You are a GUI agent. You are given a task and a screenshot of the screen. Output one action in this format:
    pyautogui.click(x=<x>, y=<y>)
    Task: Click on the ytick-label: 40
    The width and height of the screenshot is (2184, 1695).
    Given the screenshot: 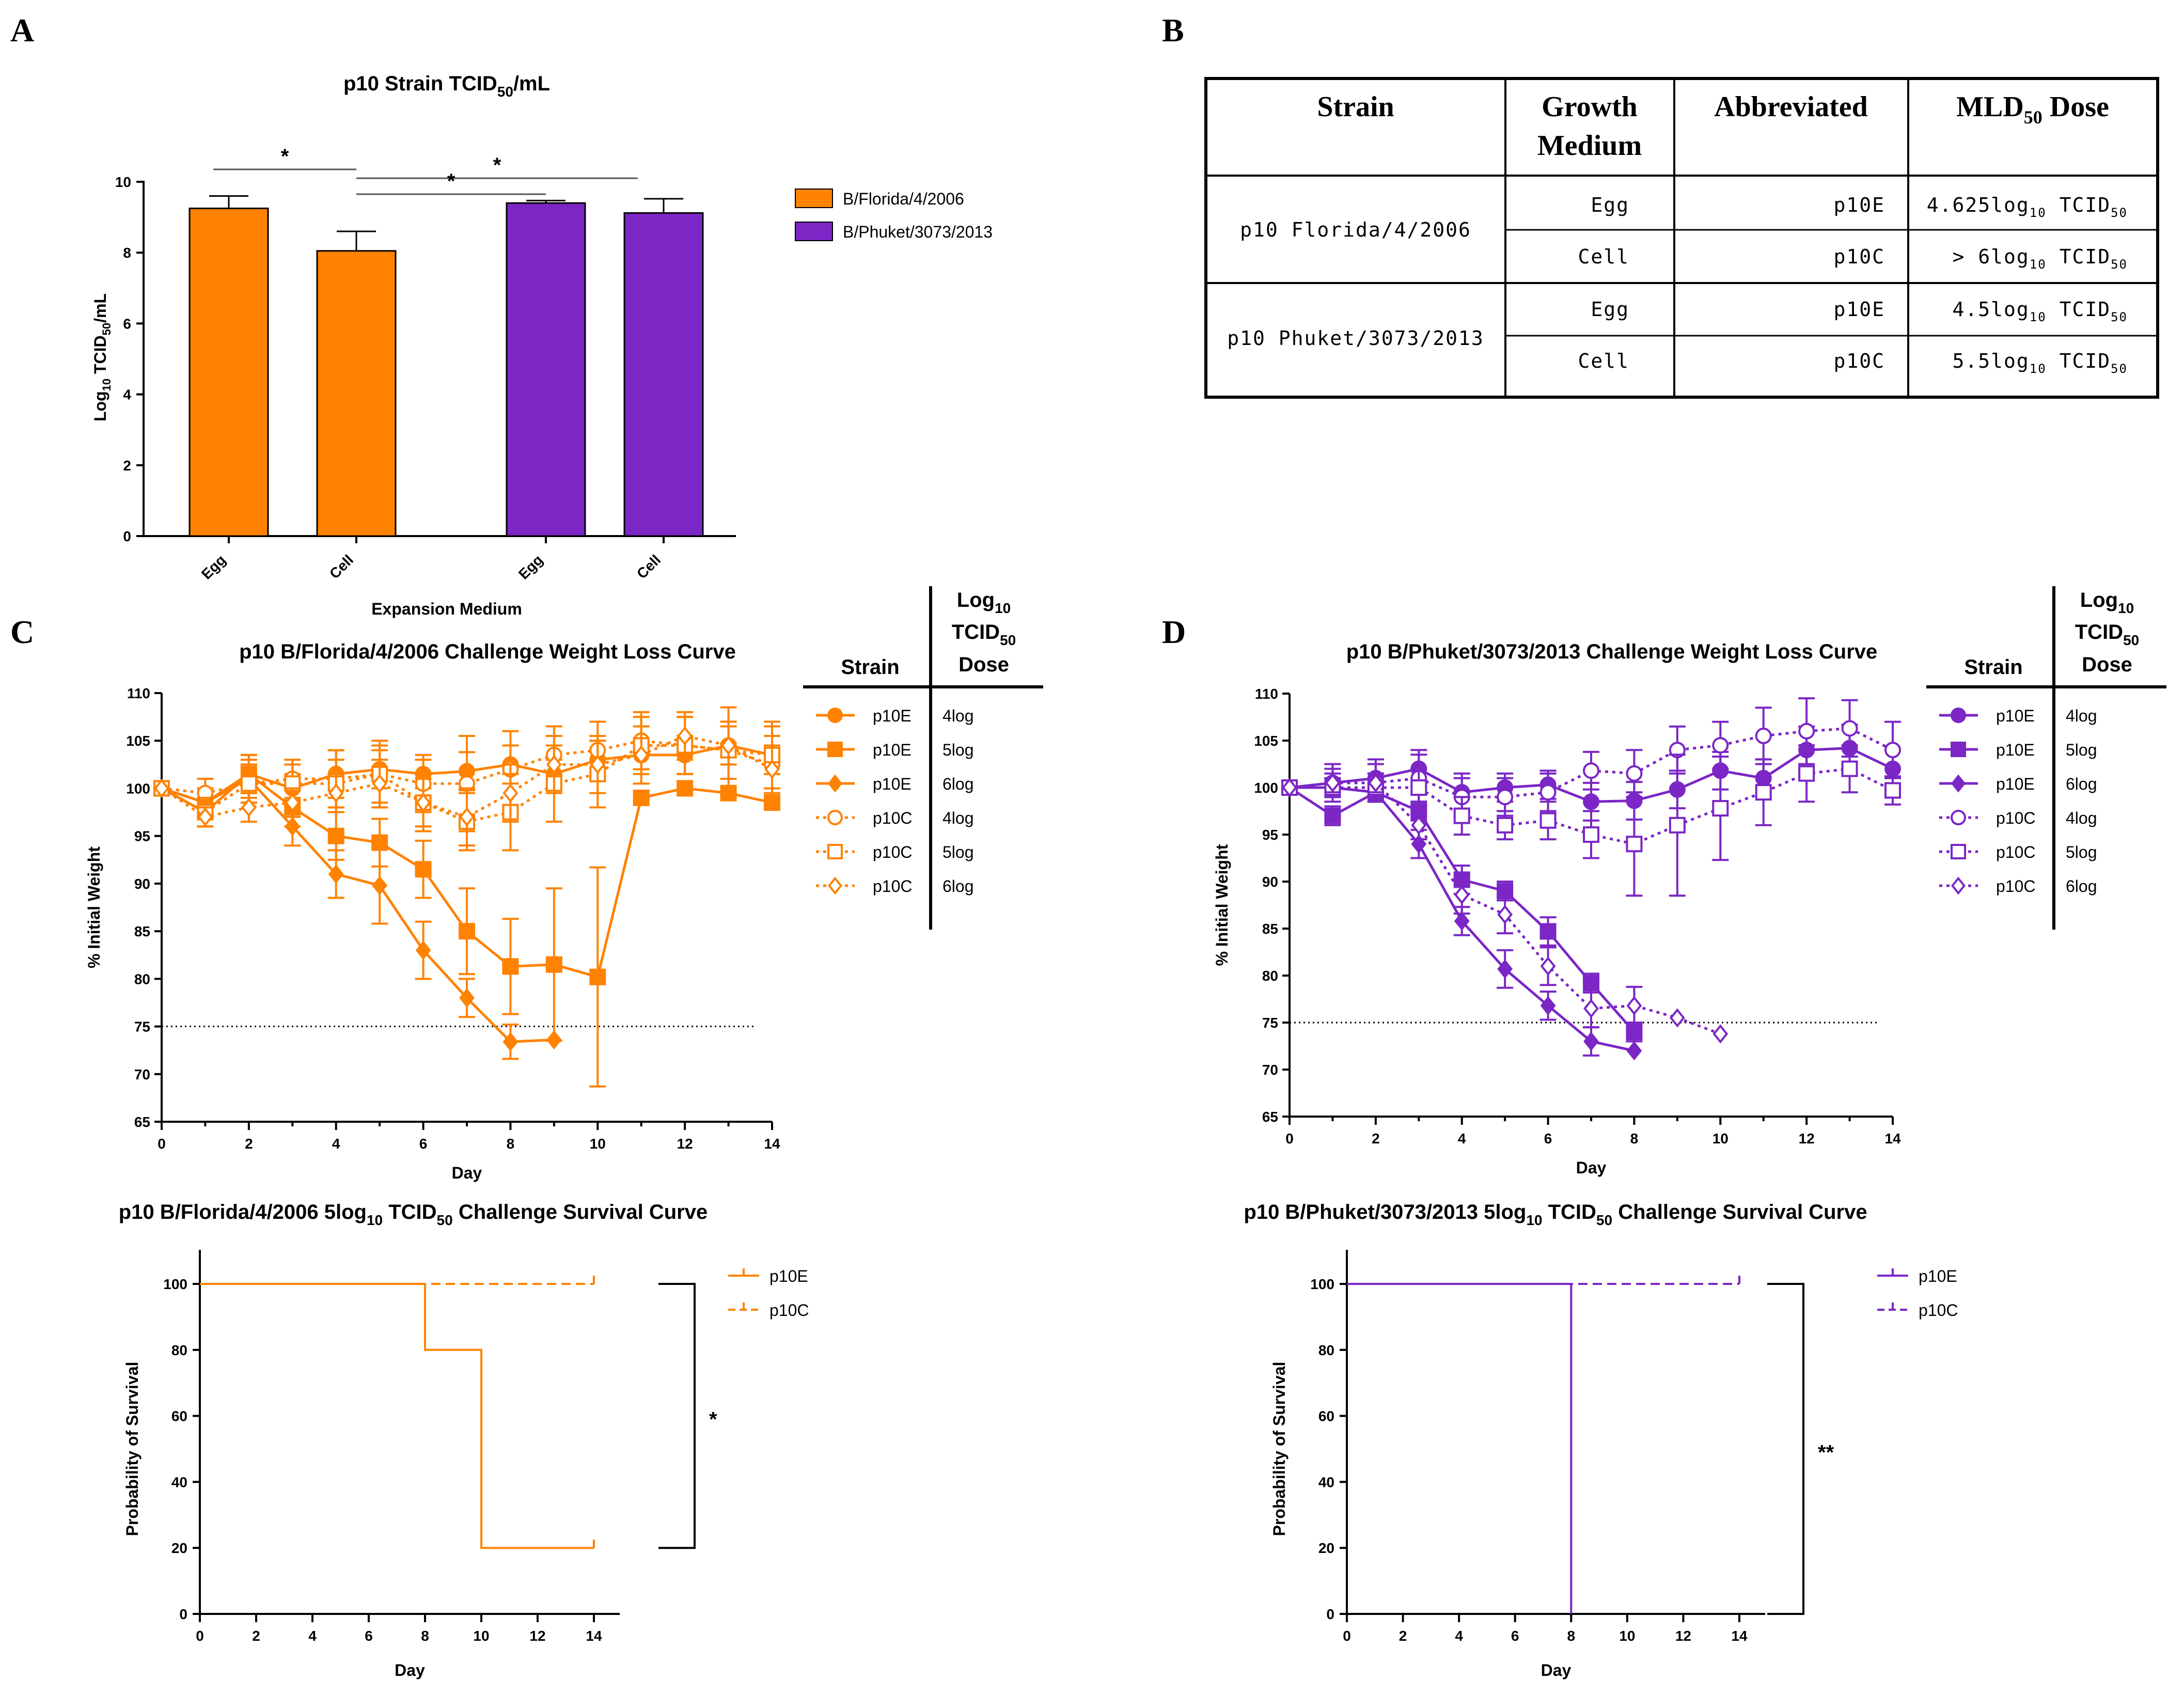 What is the action you would take?
    pyautogui.click(x=1326, y=1482)
    